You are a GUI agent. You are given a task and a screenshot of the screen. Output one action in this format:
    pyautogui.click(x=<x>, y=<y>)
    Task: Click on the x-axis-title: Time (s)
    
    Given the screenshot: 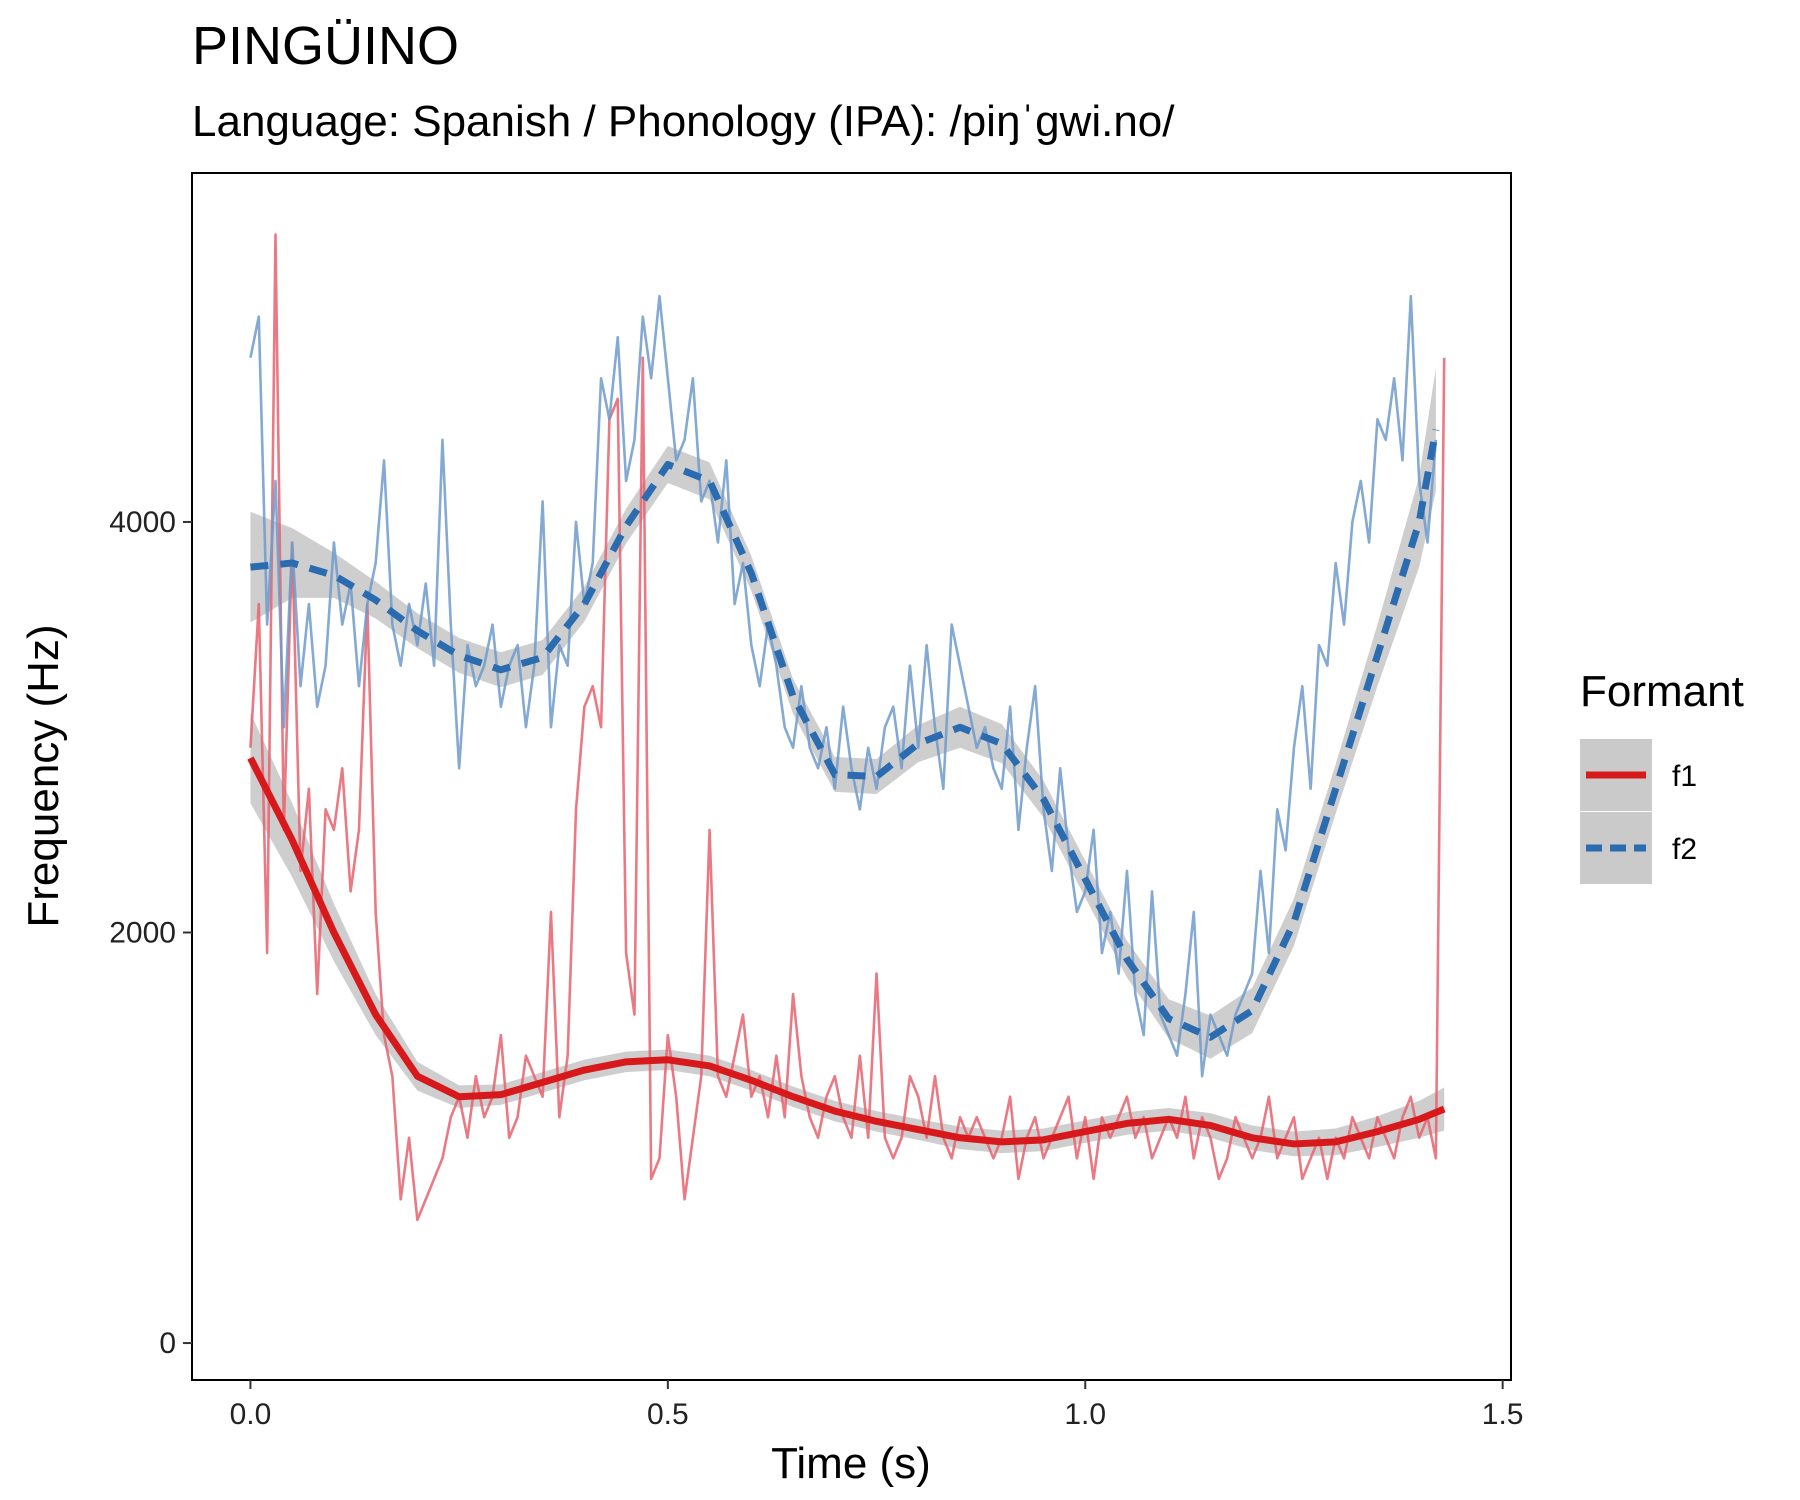 What is the action you would take?
    pyautogui.click(x=851, y=1463)
    